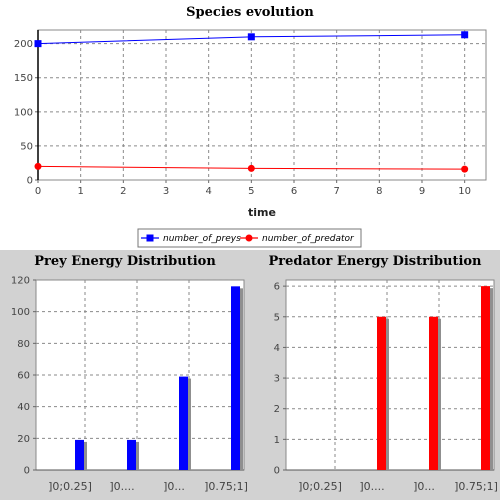  I want to click on predator-y-tick-label: 5, so click(277, 317).